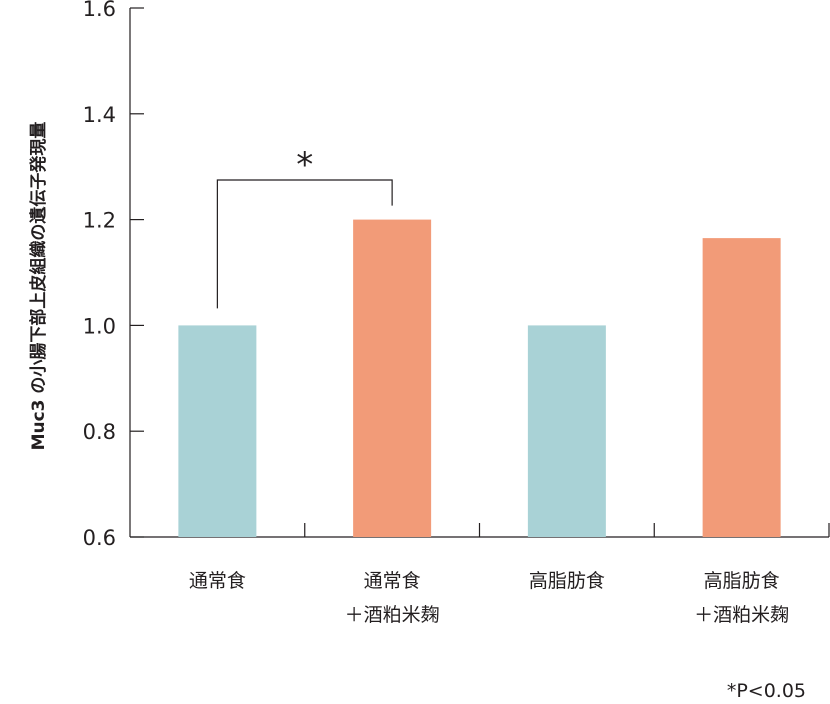  Describe the element at coordinates (99, 115) in the screenshot. I see `y-tick-label: 1.4` at that location.